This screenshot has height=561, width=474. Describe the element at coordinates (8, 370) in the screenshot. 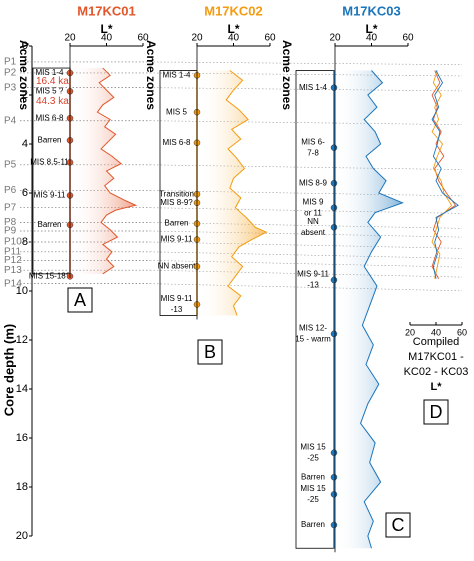

I see `depth-label: Core depth (m)` at that location.